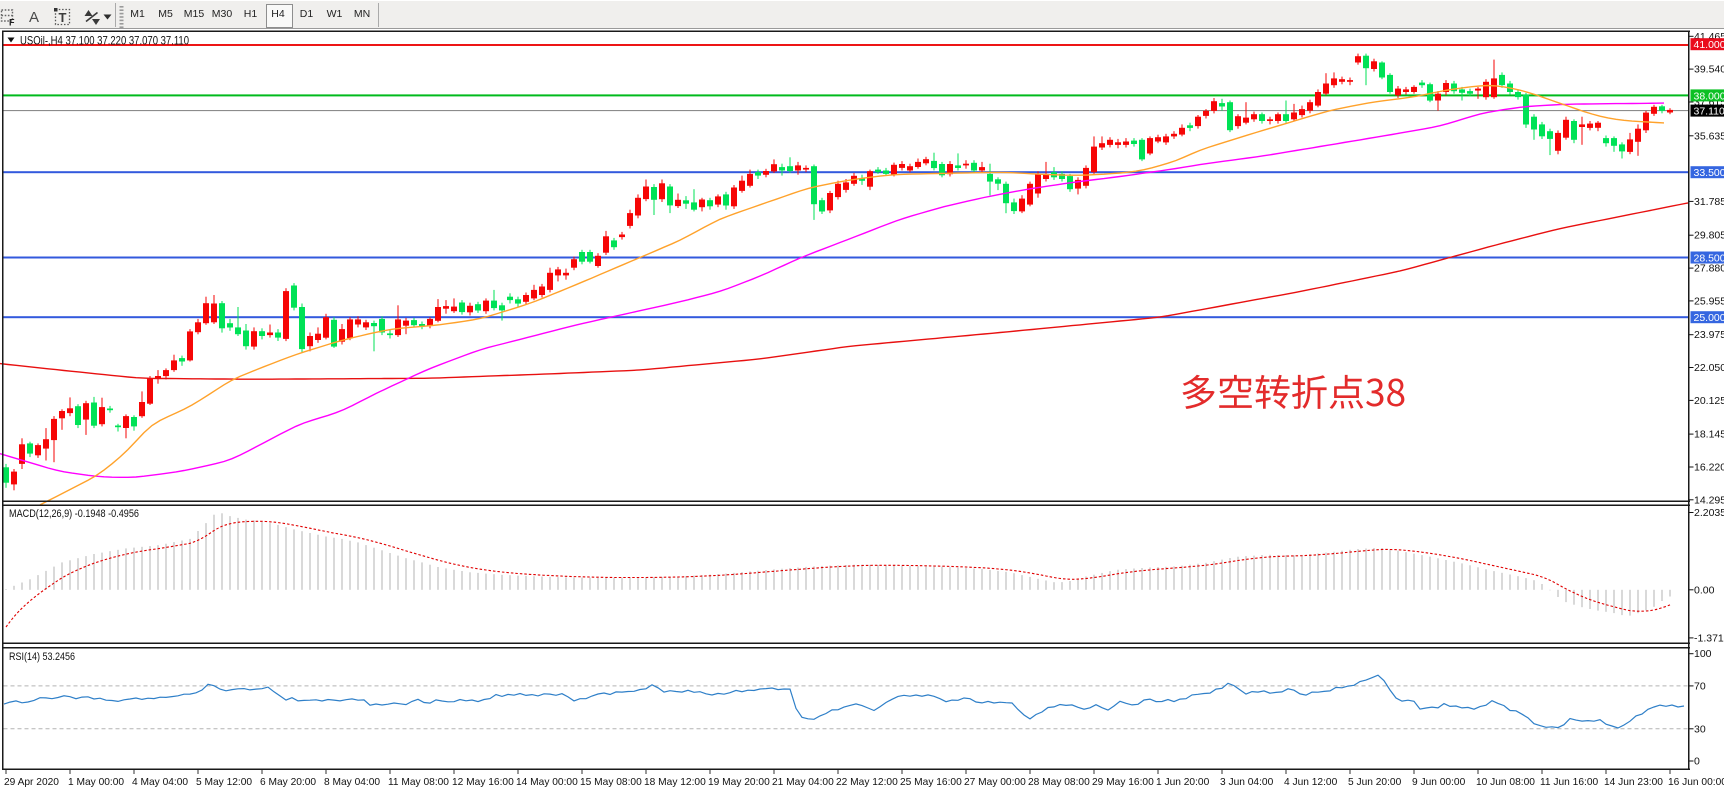 This screenshot has width=1724, height=792. Describe the element at coordinates (1697, 762) in the screenshot. I see `svg-text: 0` at that location.